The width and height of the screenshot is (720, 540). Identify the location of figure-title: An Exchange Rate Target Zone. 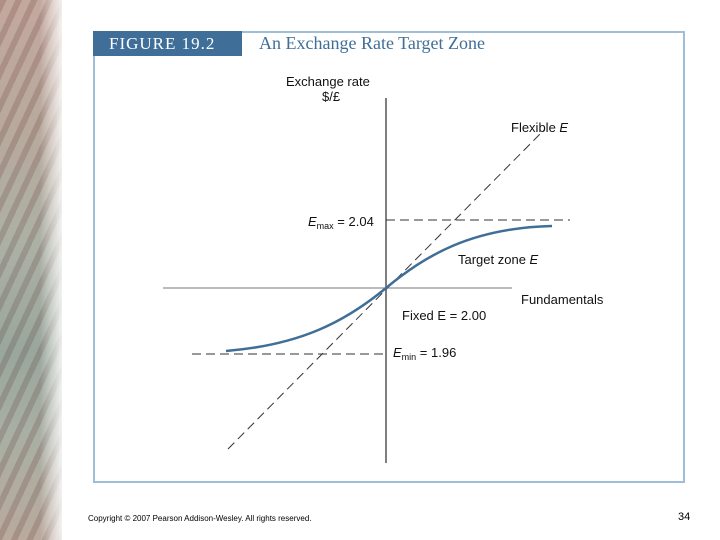
(372, 43).